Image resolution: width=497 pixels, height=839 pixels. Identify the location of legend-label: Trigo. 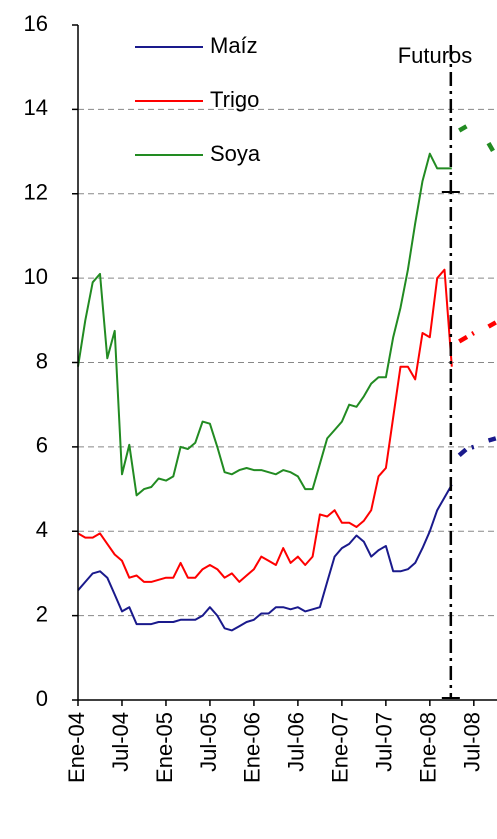
(234, 99).